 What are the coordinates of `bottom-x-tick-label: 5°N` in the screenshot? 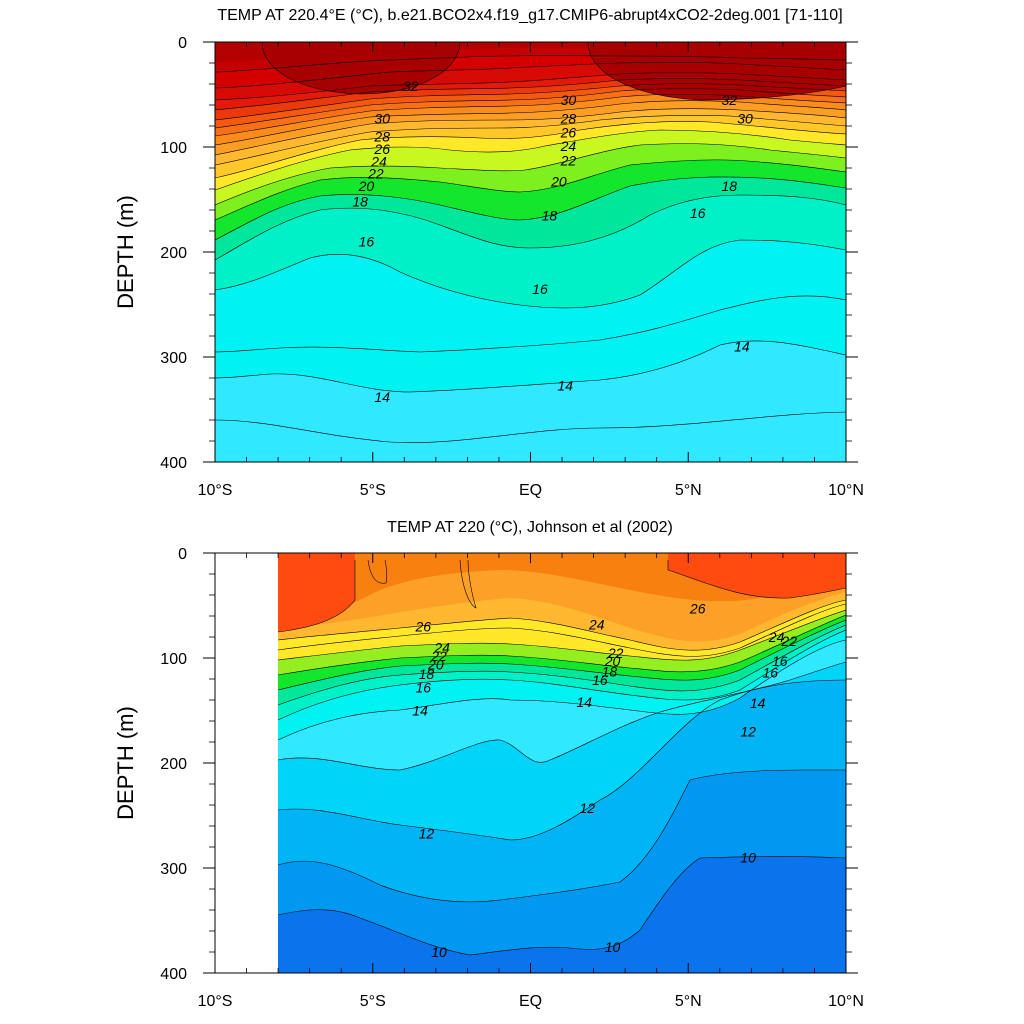 It's located at (688, 1001).